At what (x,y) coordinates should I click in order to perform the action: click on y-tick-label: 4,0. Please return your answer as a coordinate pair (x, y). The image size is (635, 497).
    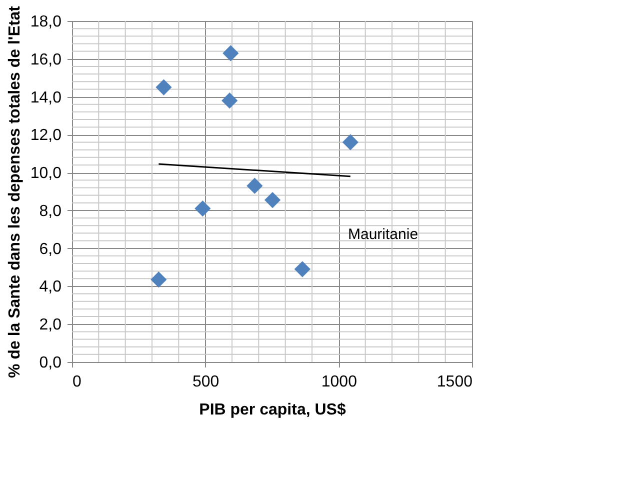
    Looking at the image, I should click on (50, 287).